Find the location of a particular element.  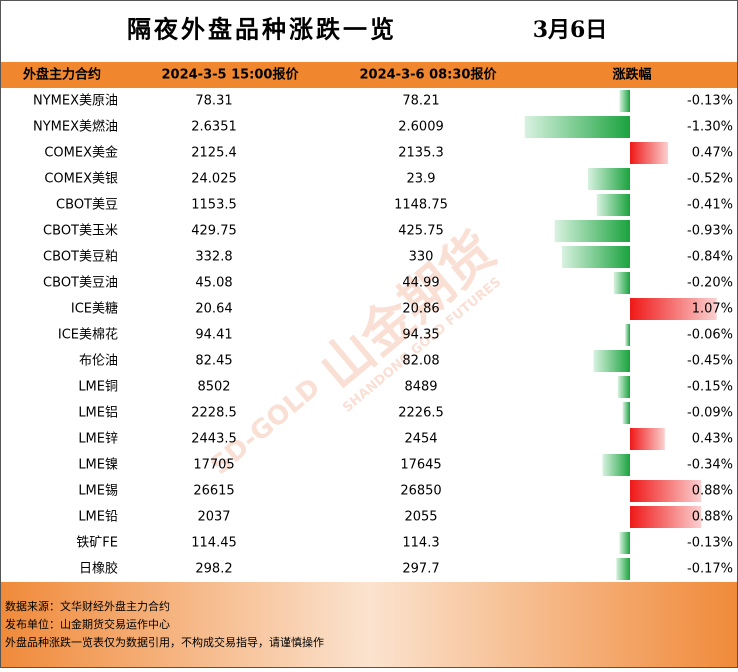

price-prev: 26615 is located at coordinates (213, 491).